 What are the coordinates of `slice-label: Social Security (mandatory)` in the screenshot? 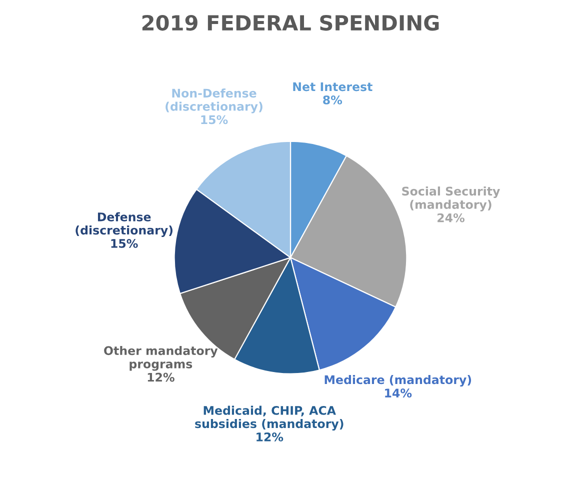 It's located at (451, 199).